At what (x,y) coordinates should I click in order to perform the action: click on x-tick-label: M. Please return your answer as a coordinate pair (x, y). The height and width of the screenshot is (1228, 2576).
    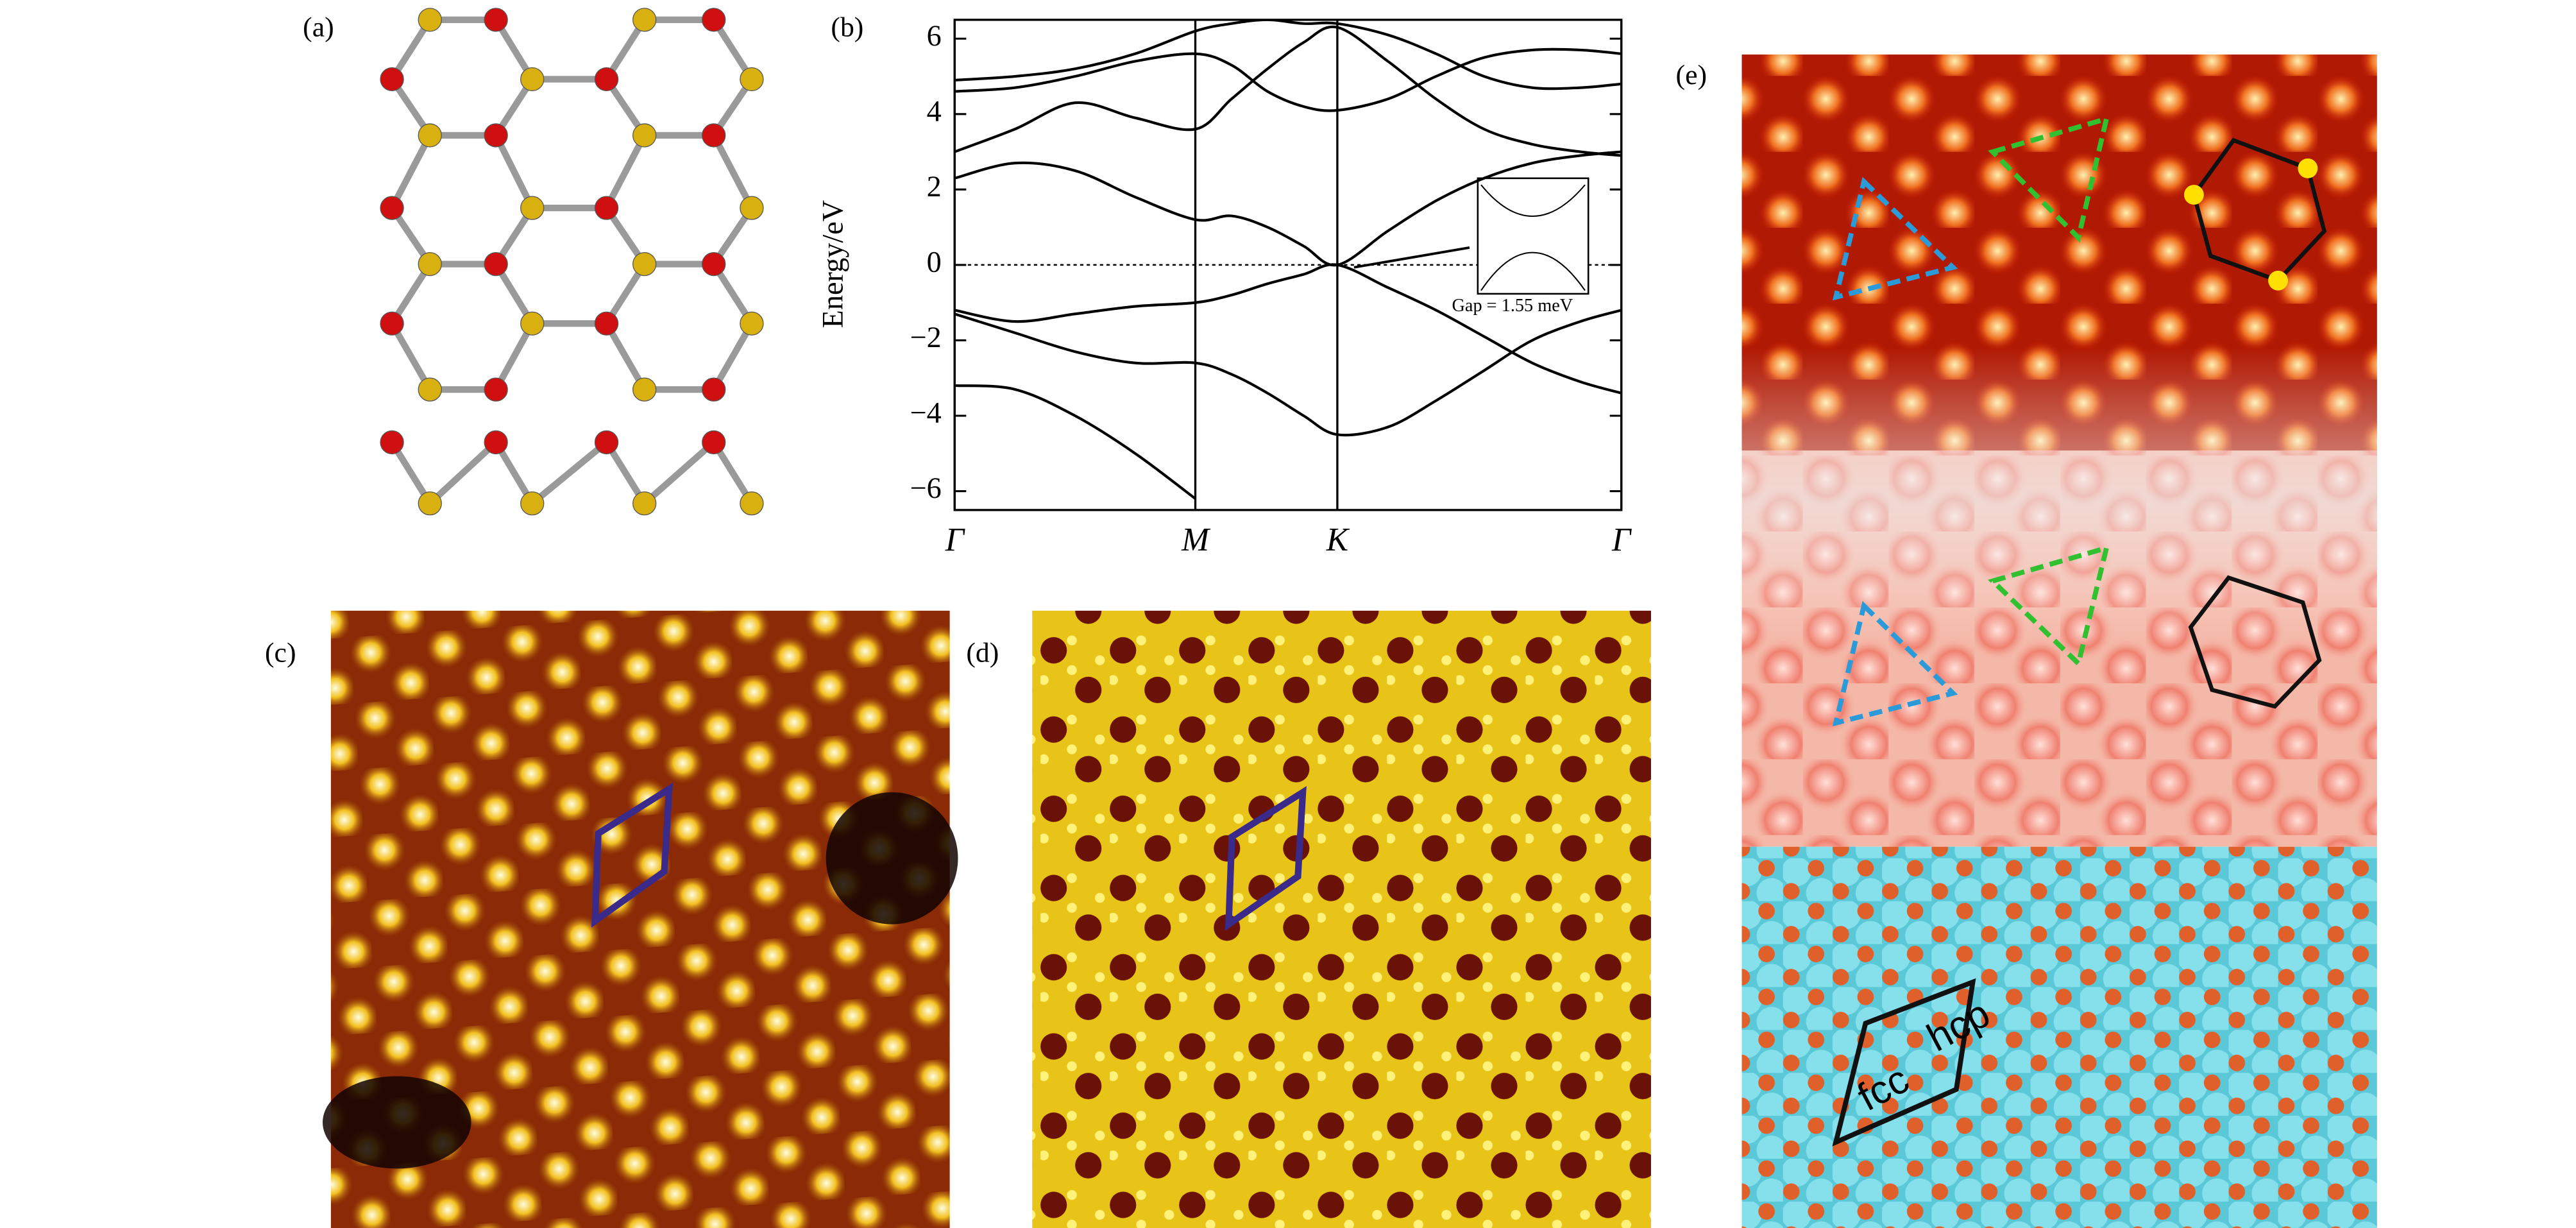
    Looking at the image, I should click on (1196, 540).